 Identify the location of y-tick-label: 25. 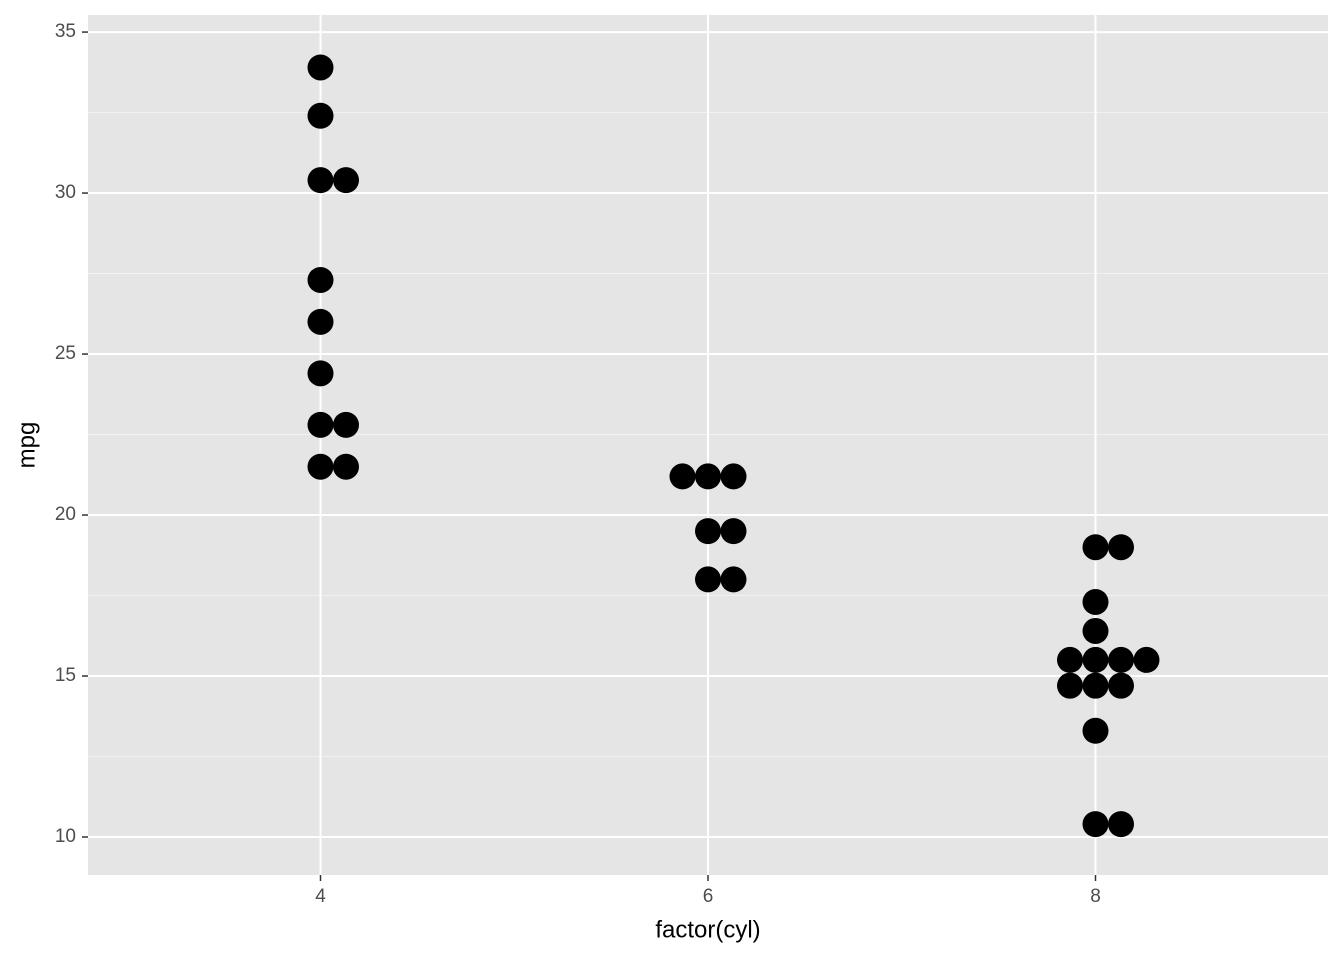
(65, 353).